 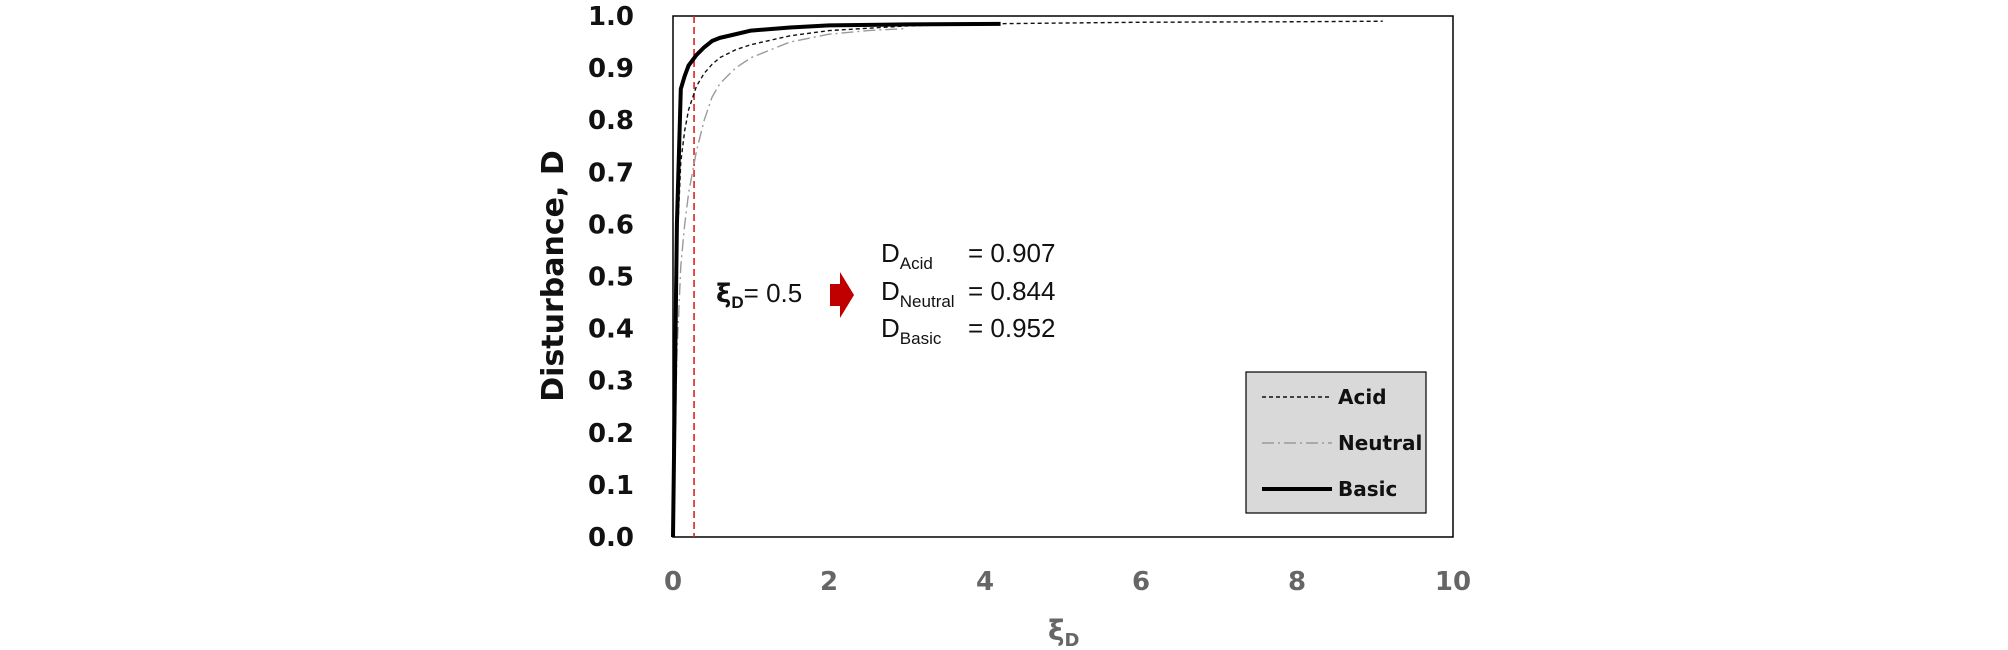 What do you see at coordinates (611, 486) in the screenshot?
I see `y-tick-label: 0.1` at bounding box center [611, 486].